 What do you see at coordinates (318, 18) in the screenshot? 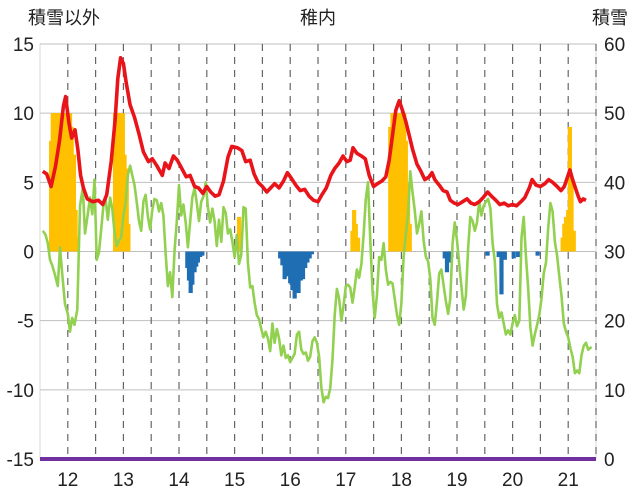
I see `chart-title: 稚内` at bounding box center [318, 18].